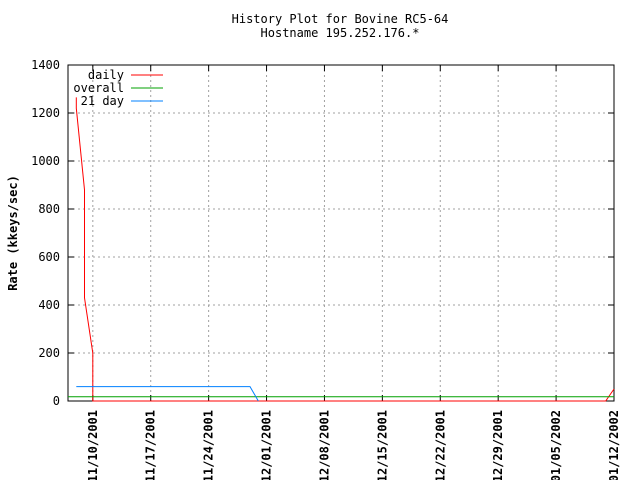 The width and height of the screenshot is (640, 480). Describe the element at coordinates (556, 445) in the screenshot. I see `x-tick-label: 01/05/2002` at that location.